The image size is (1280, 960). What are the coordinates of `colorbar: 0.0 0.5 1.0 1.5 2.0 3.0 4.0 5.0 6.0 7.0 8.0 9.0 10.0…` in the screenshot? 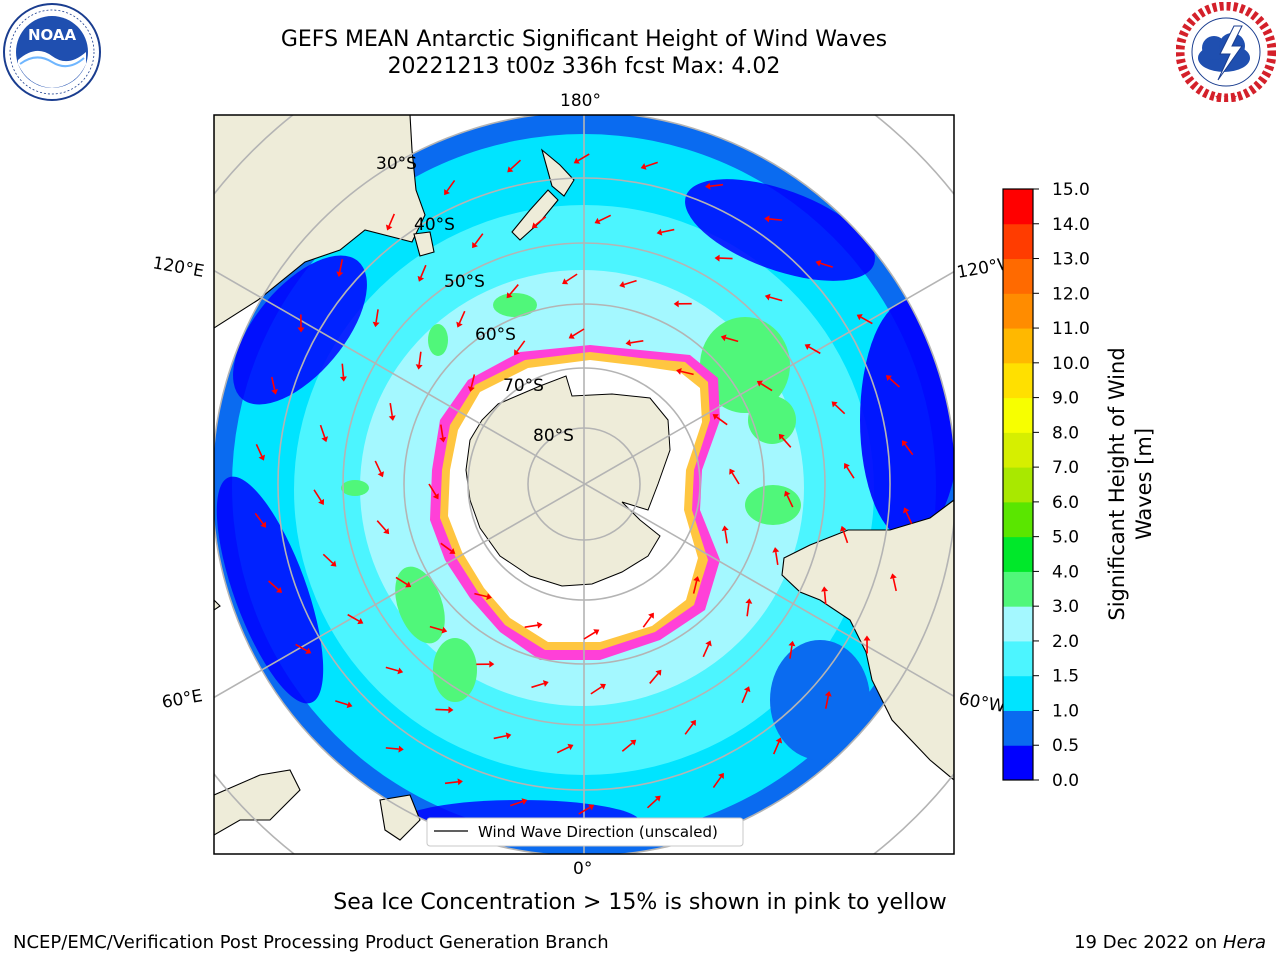 It's located at (1046, 485).